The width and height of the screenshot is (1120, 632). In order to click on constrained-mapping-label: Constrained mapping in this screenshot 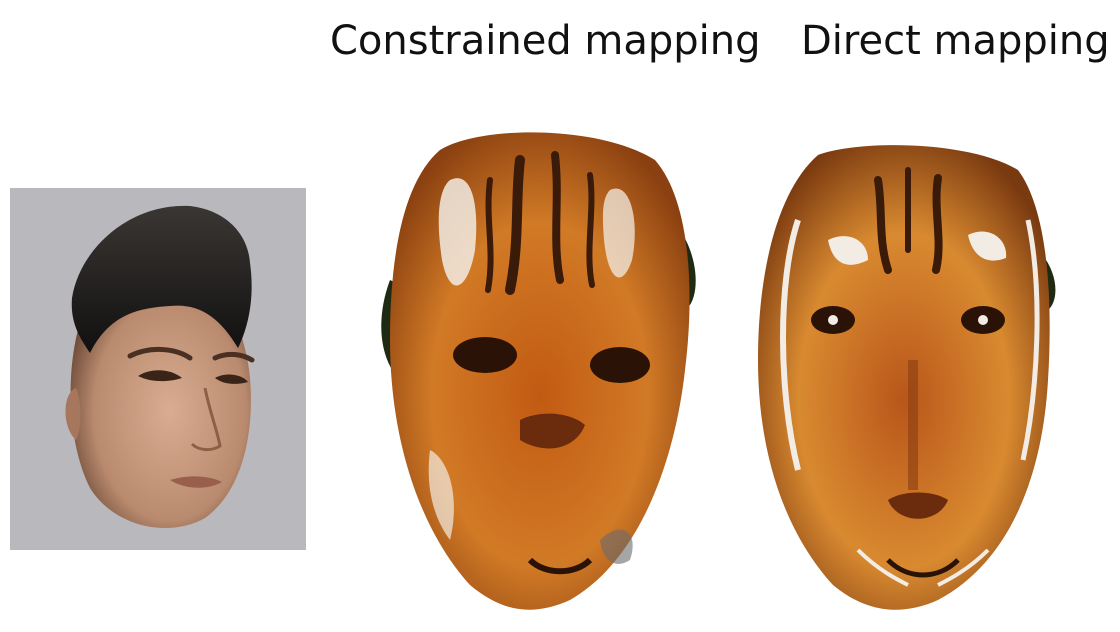, I will do `click(545, 41)`.